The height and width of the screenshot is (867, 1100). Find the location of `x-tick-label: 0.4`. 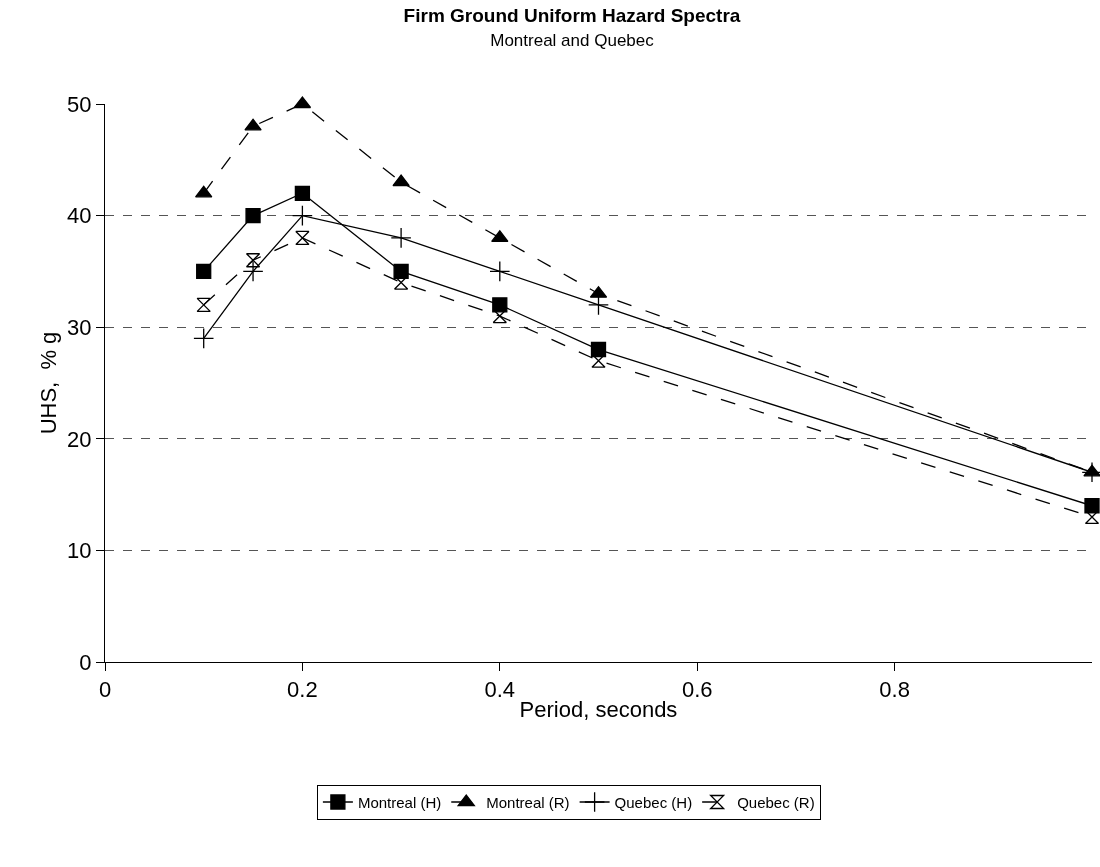

x-tick-label: 0.4 is located at coordinates (500, 690).